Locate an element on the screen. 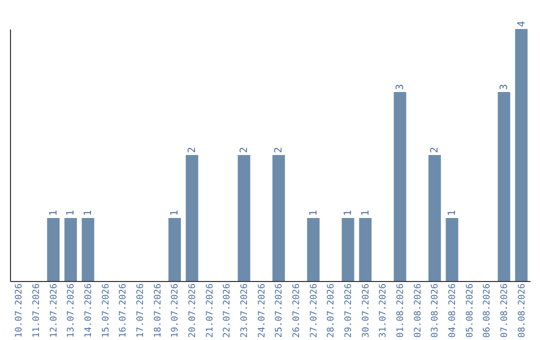  x-tick-label: 07.08.2026 is located at coordinates (505, 311).